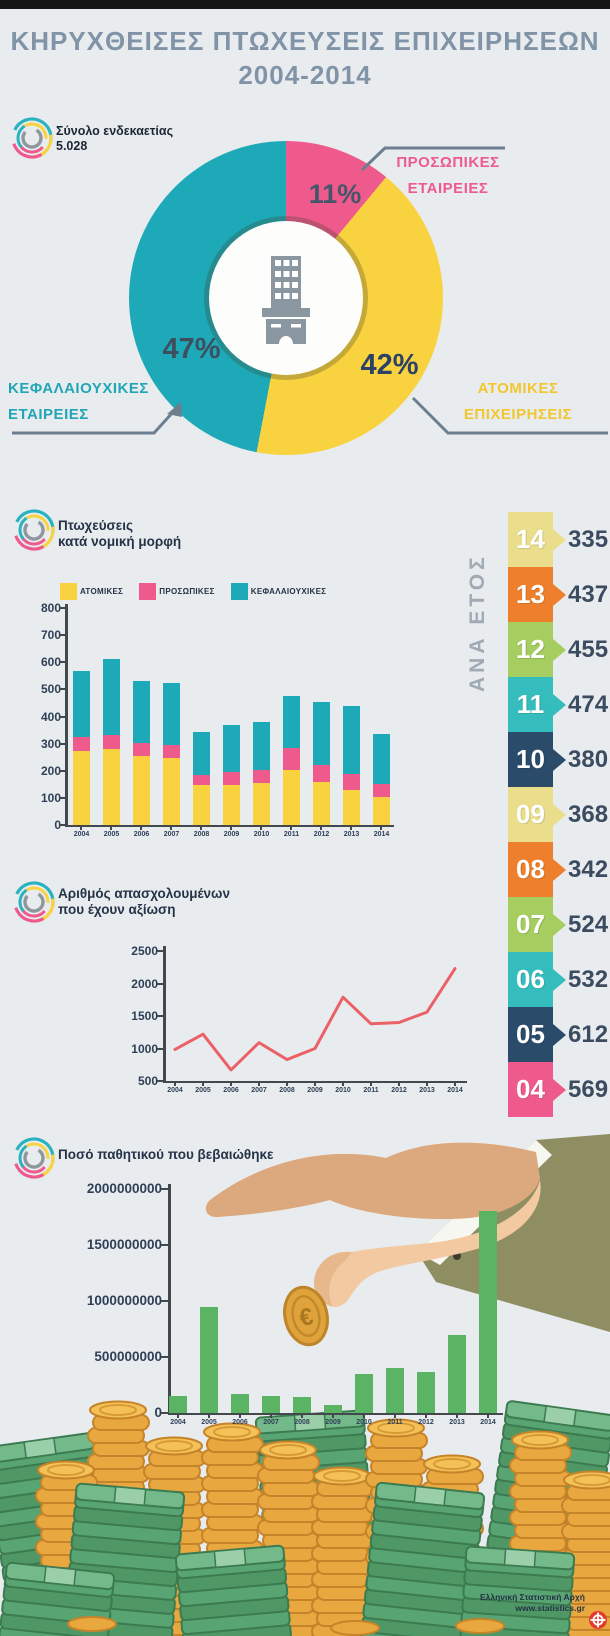 The height and width of the screenshot is (1636, 610). What do you see at coordinates (588, 594) in the screenshot?
I see `by-year-value: 437` at bounding box center [588, 594].